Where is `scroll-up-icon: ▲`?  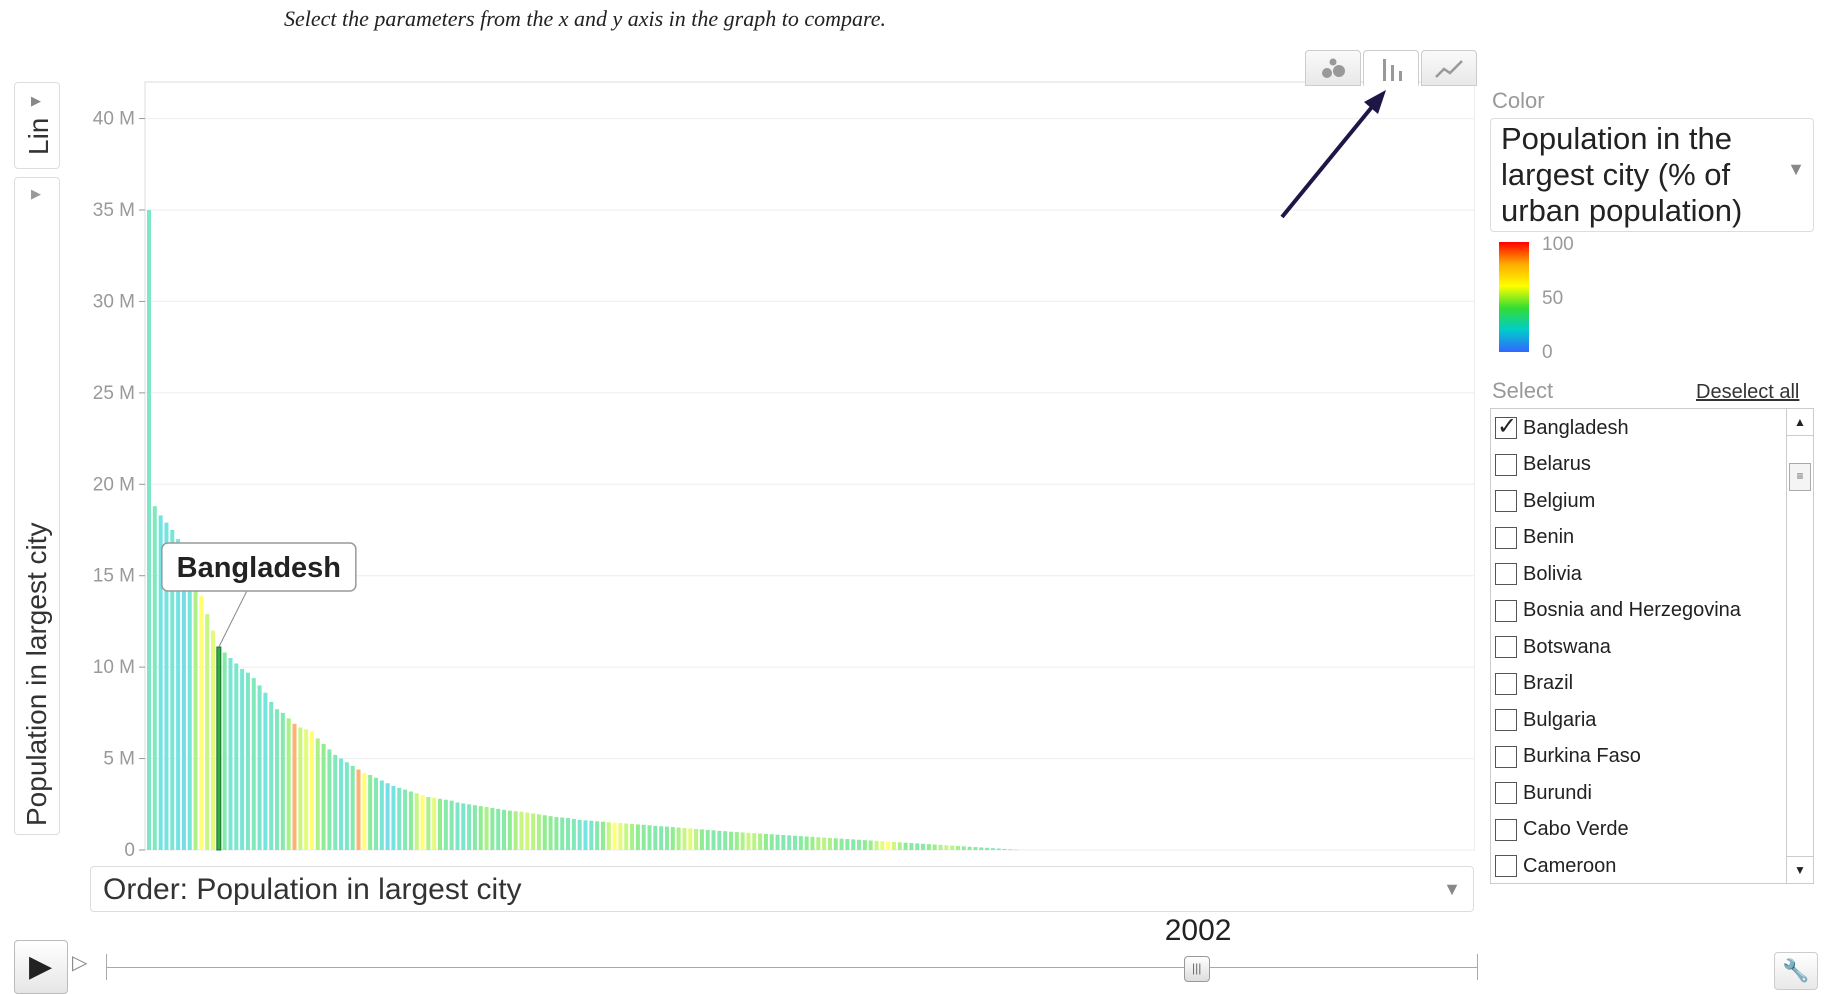 scroll-up-icon: ▲ is located at coordinates (1800, 422).